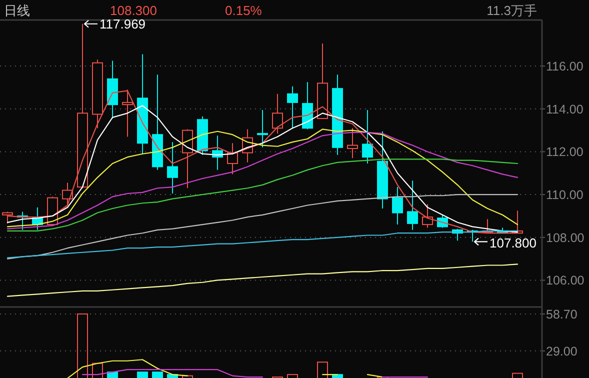 This screenshot has height=378, width=589. I want to click on line-series, so click(262, 280).